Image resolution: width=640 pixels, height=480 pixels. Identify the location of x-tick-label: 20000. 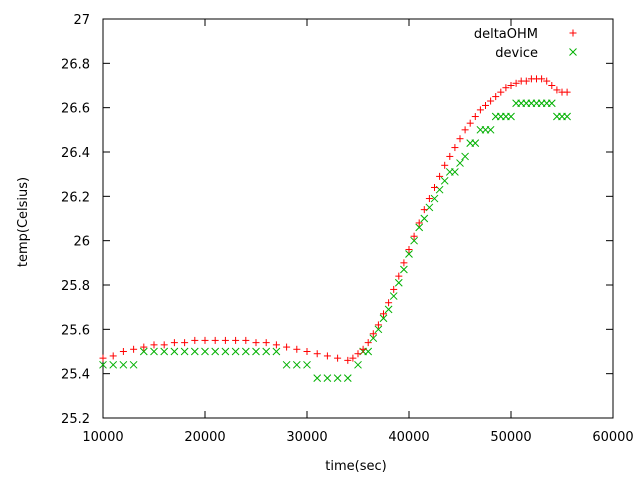
(204, 437).